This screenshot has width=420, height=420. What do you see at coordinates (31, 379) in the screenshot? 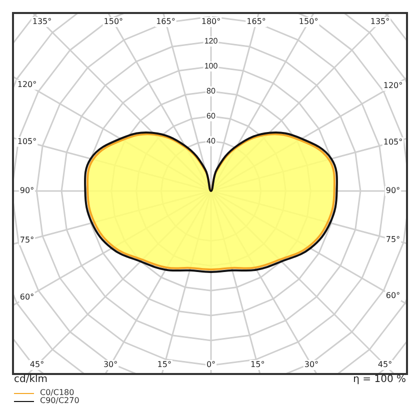
I see `text: cd/klm` at bounding box center [31, 379].